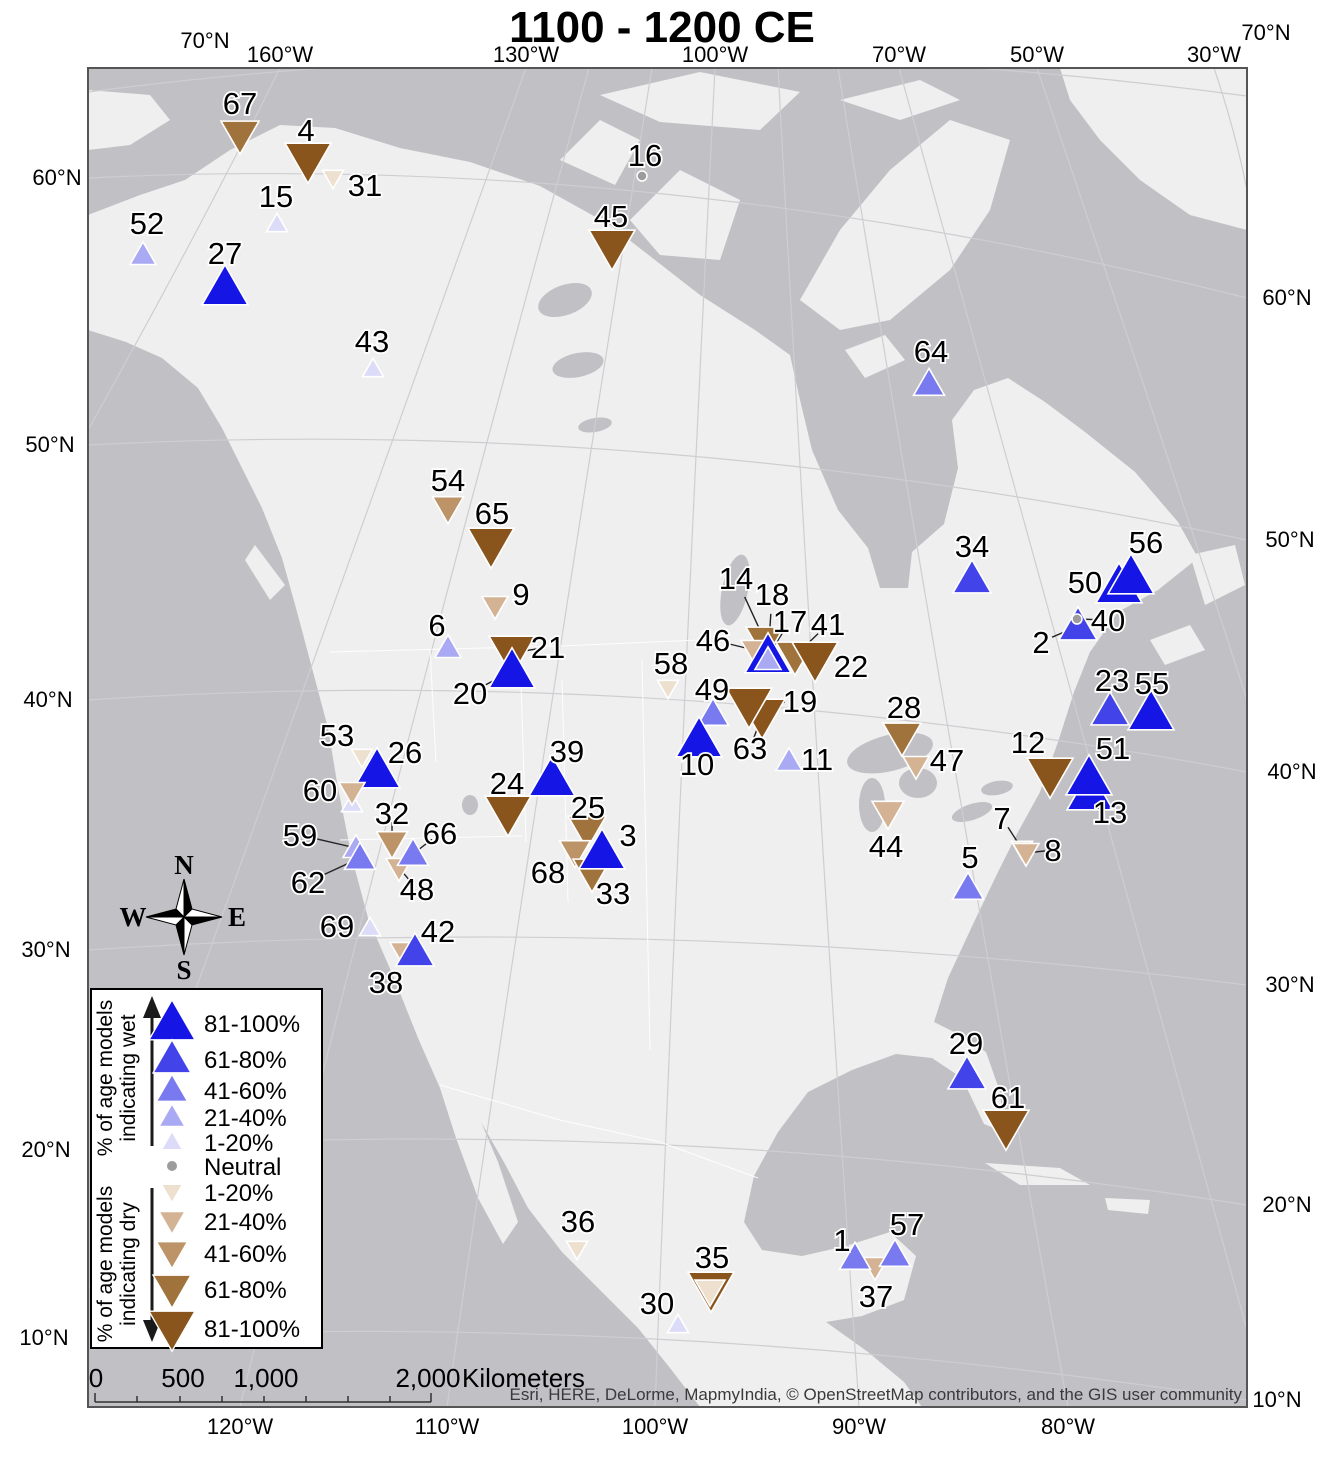  I want to click on site-label-54: 54, so click(448, 480).